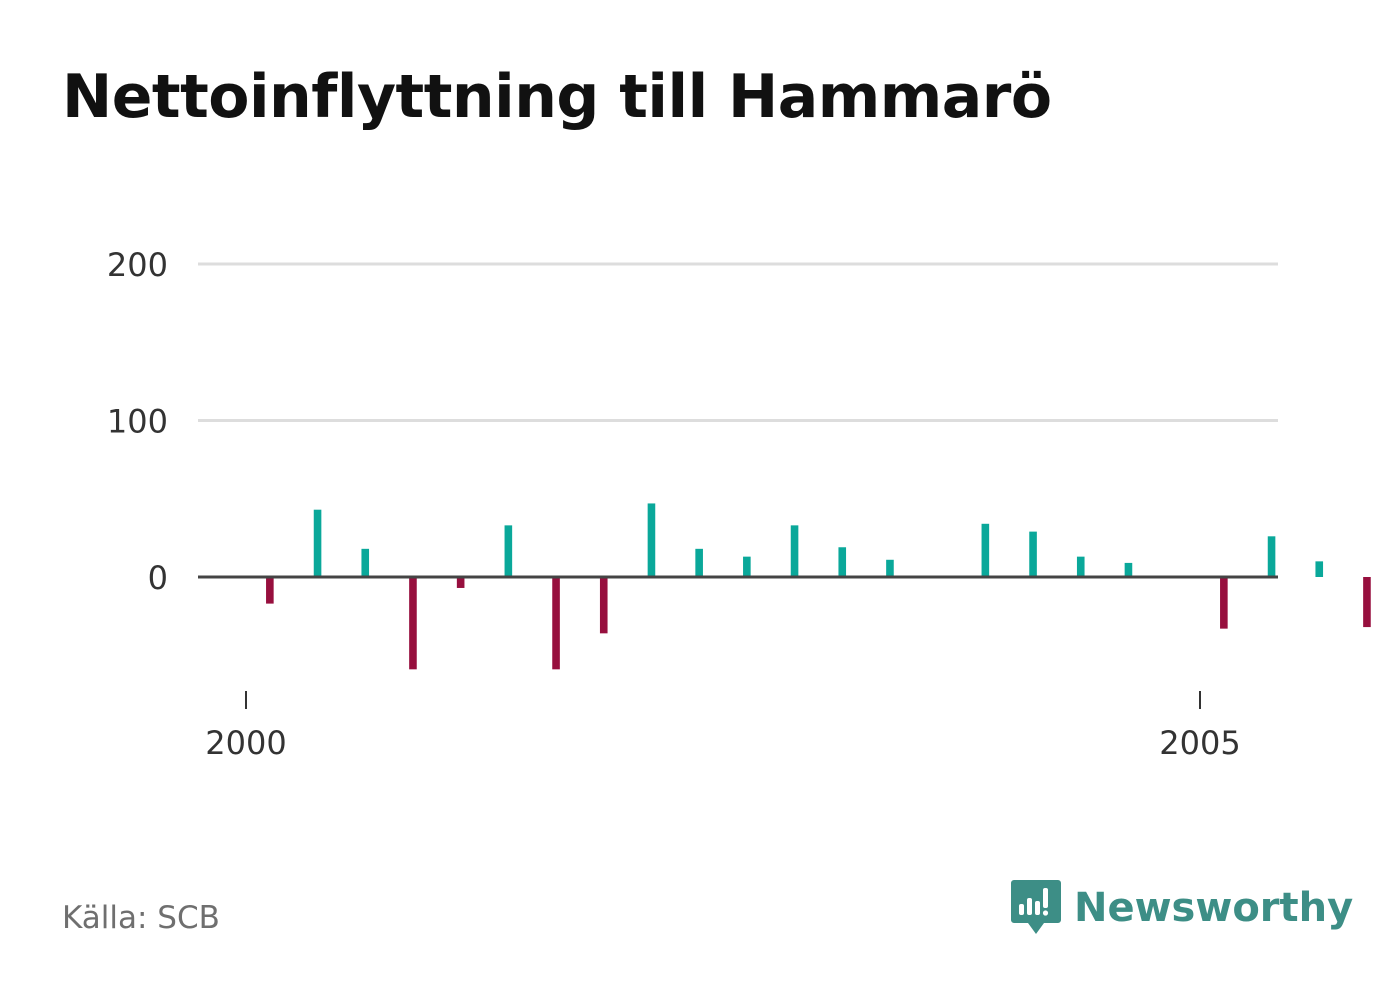 Image resolution: width=1382 pixels, height=999 pixels. I want to click on bar-2002-k4, so click(794, 551).